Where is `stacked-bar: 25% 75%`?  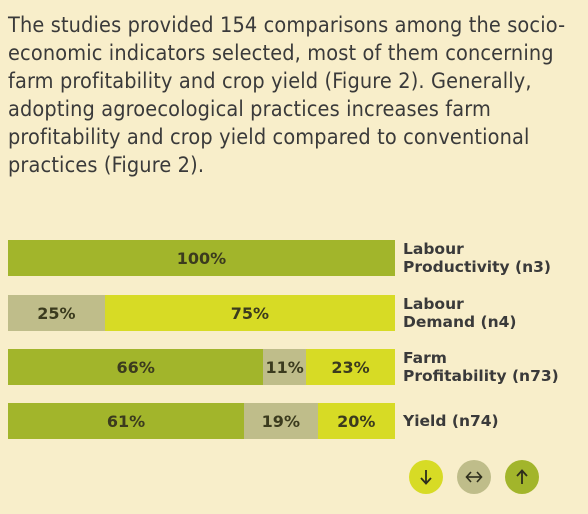
stacked-bar: 25% 75% is located at coordinates (201, 313).